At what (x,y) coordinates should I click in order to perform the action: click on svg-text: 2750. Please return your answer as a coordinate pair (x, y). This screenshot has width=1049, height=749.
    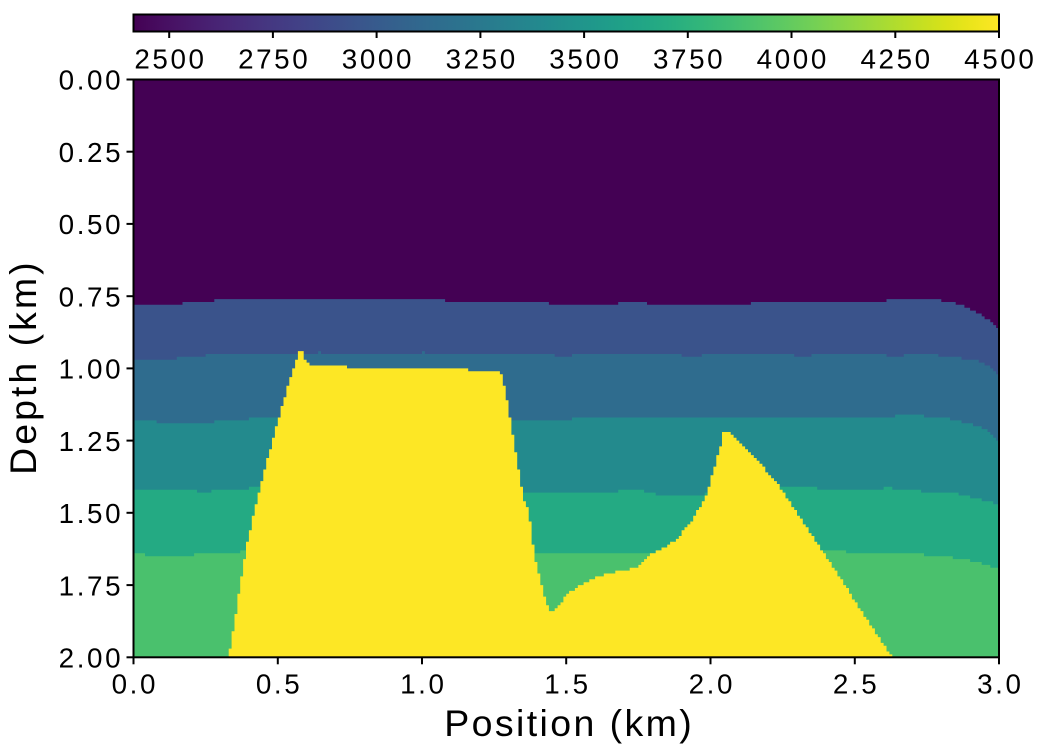
    Looking at the image, I should click on (274, 59).